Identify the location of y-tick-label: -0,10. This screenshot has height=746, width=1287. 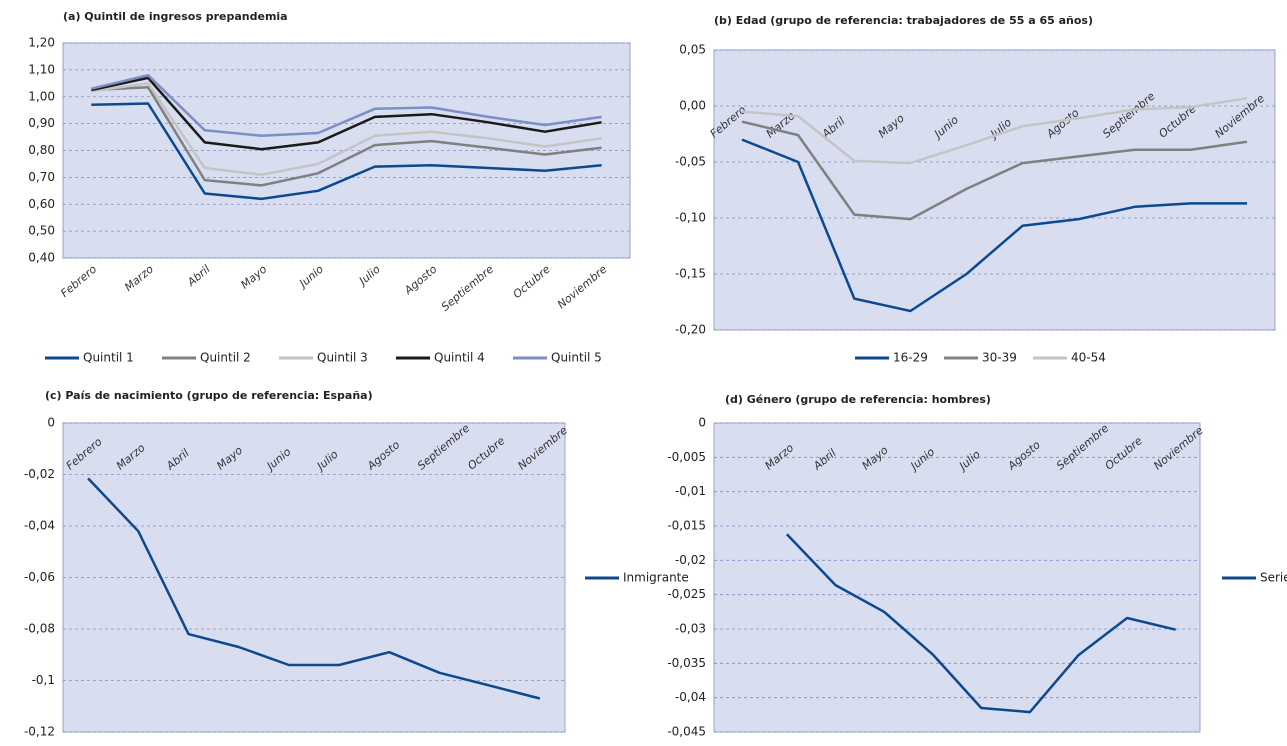
(690, 218).